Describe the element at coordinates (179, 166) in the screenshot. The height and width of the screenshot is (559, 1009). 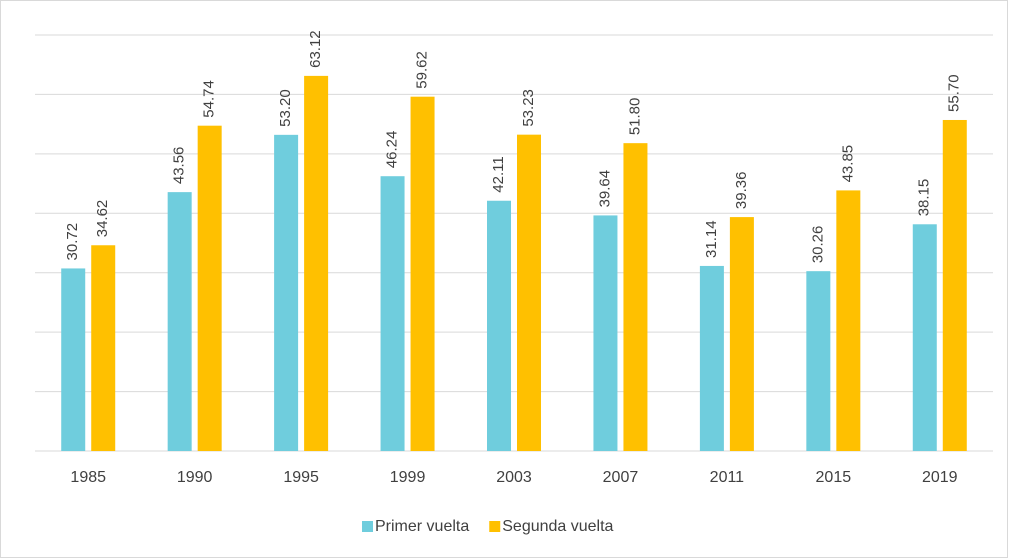
I see `value-label: 43.56` at that location.